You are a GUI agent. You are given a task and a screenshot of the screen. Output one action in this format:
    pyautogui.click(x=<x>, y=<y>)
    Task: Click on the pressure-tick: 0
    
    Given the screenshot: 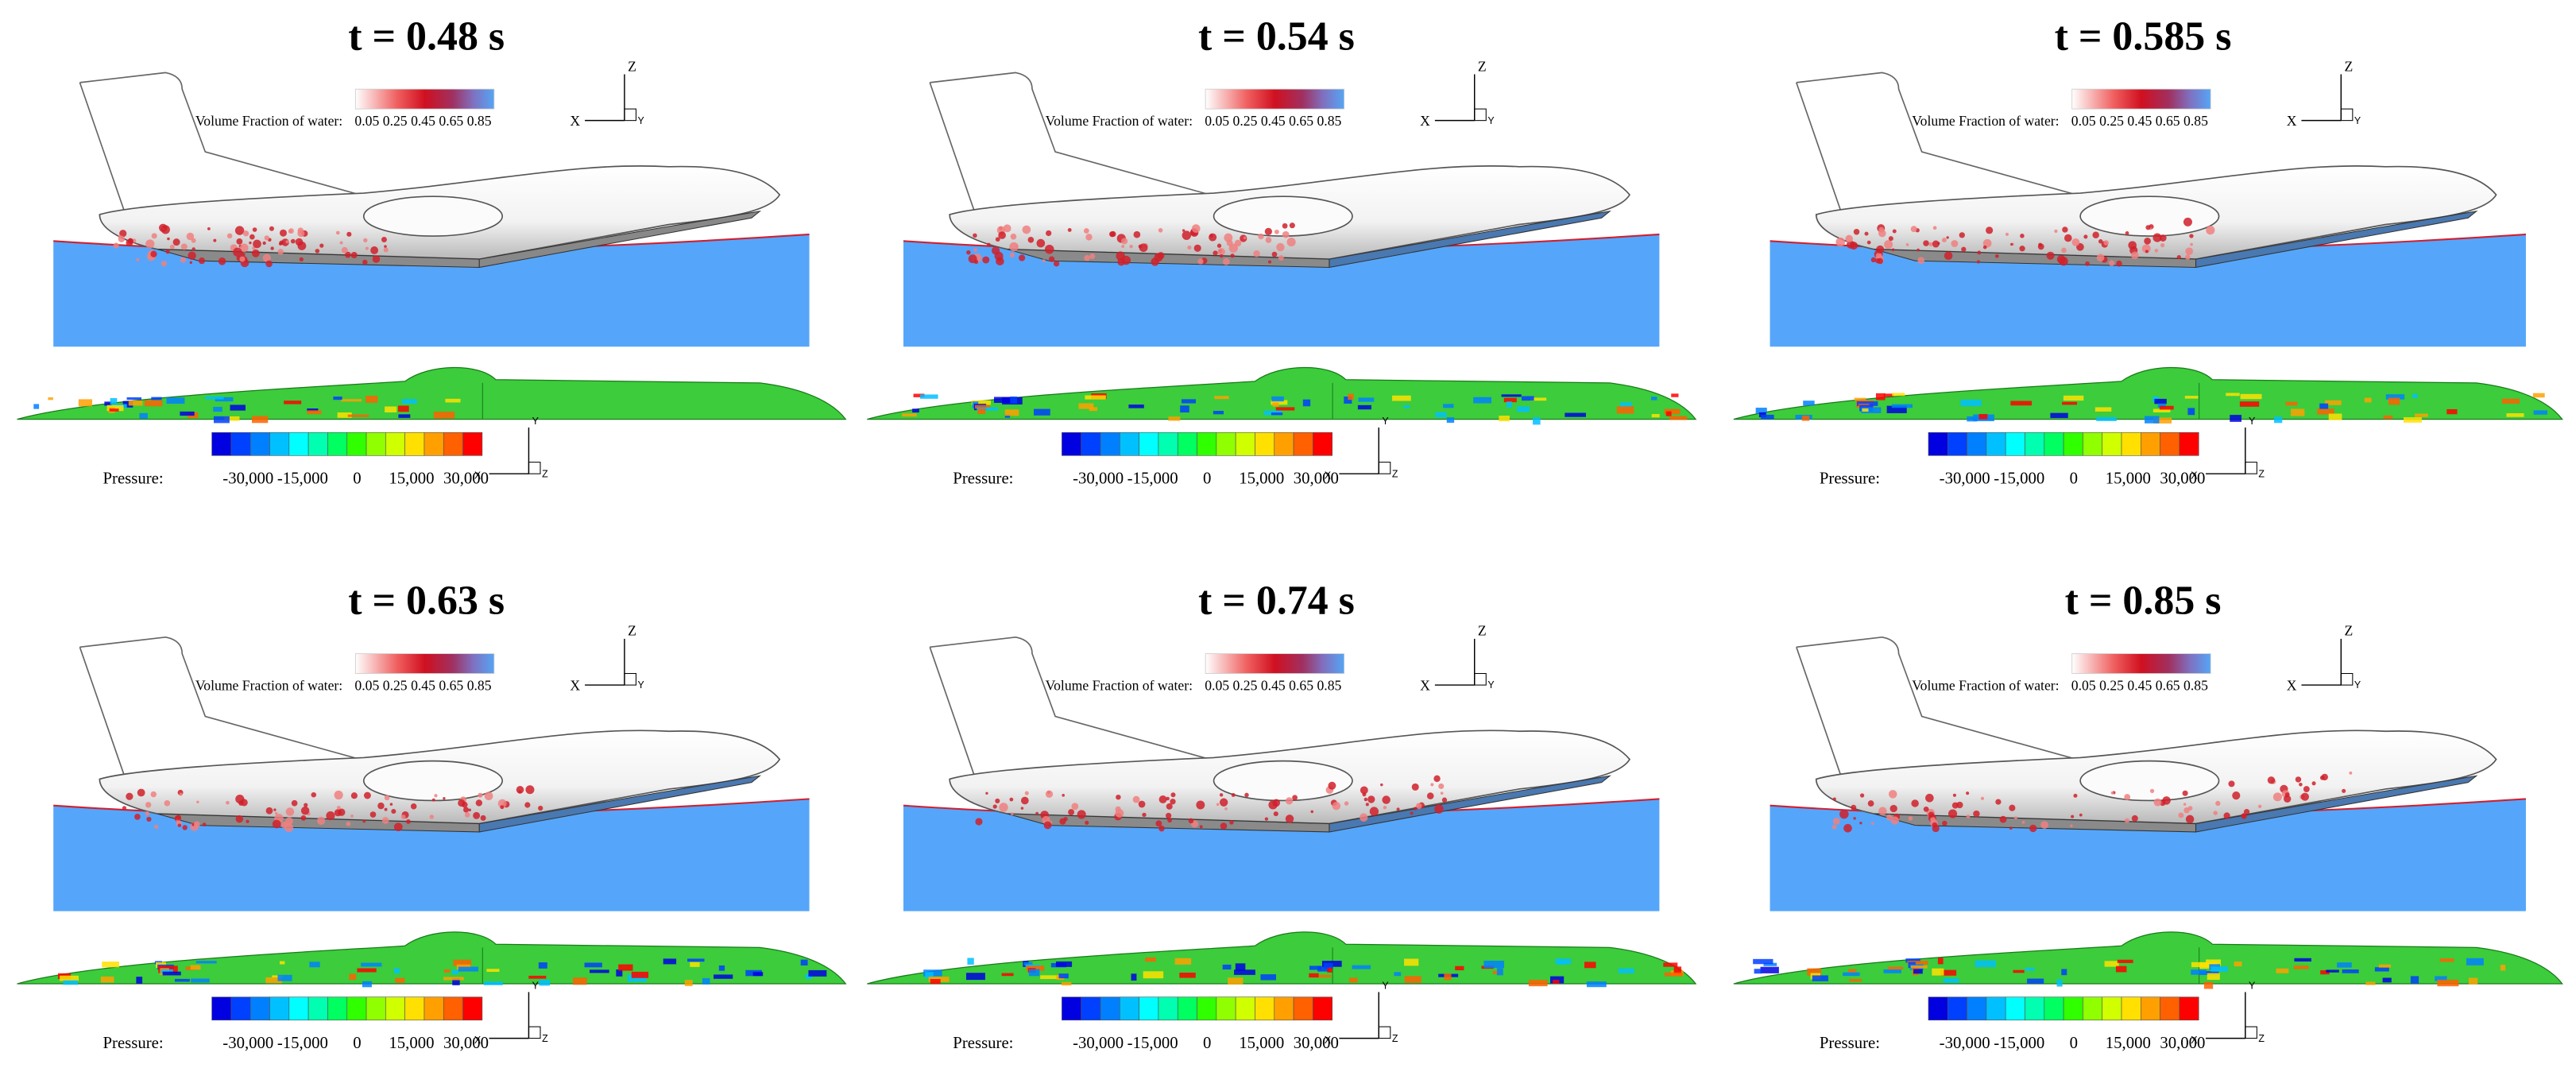 What is the action you would take?
    pyautogui.click(x=1207, y=479)
    